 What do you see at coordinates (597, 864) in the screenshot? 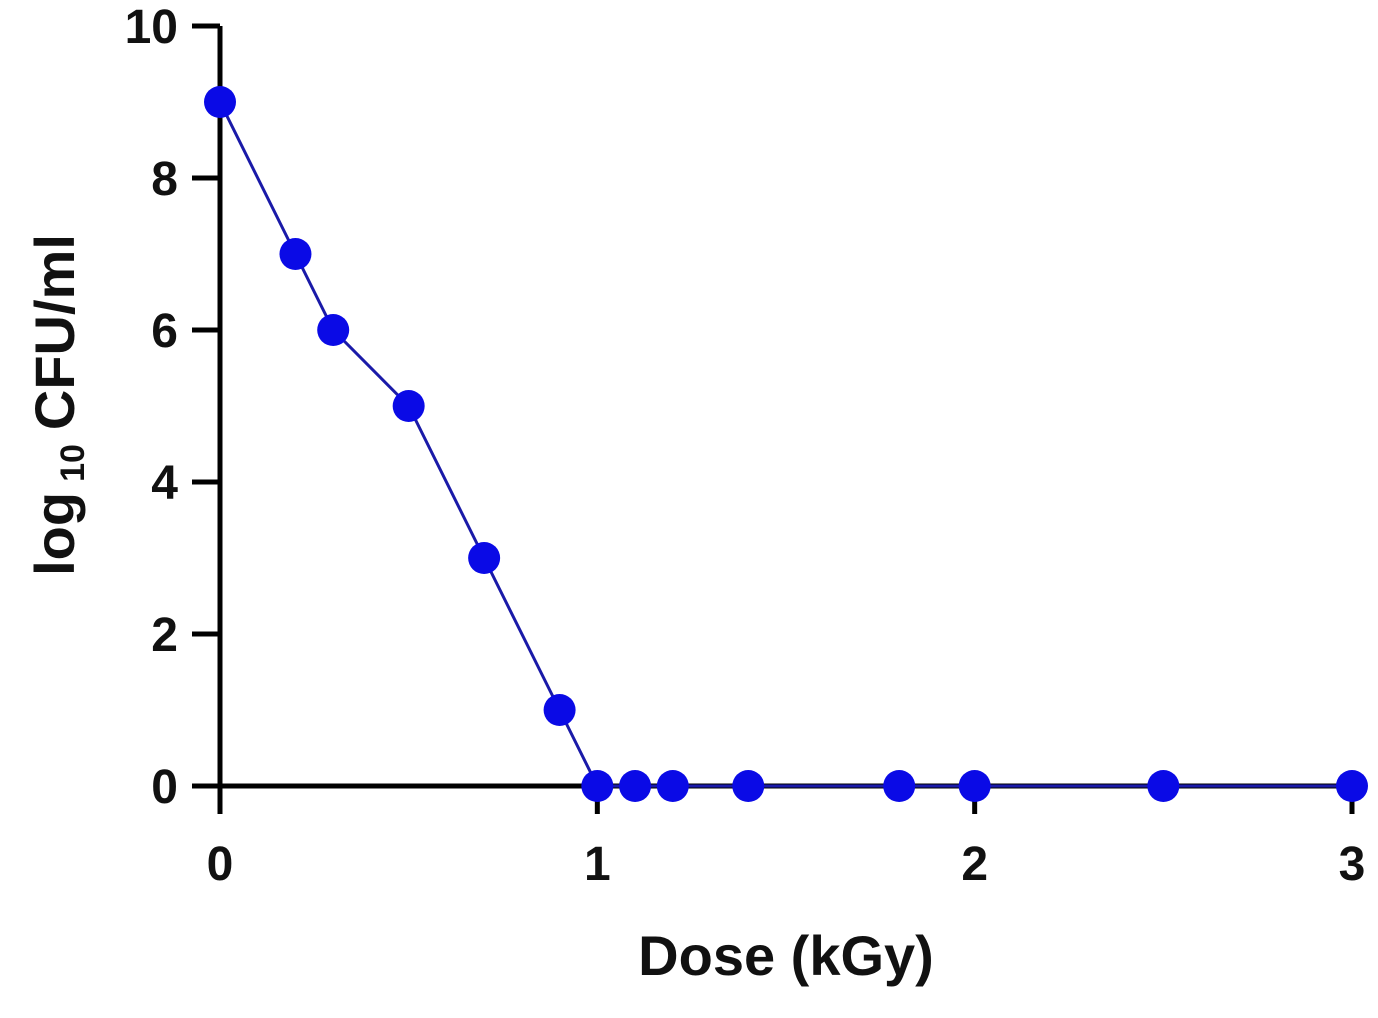
I see `x-tick-label: 1` at bounding box center [597, 864].